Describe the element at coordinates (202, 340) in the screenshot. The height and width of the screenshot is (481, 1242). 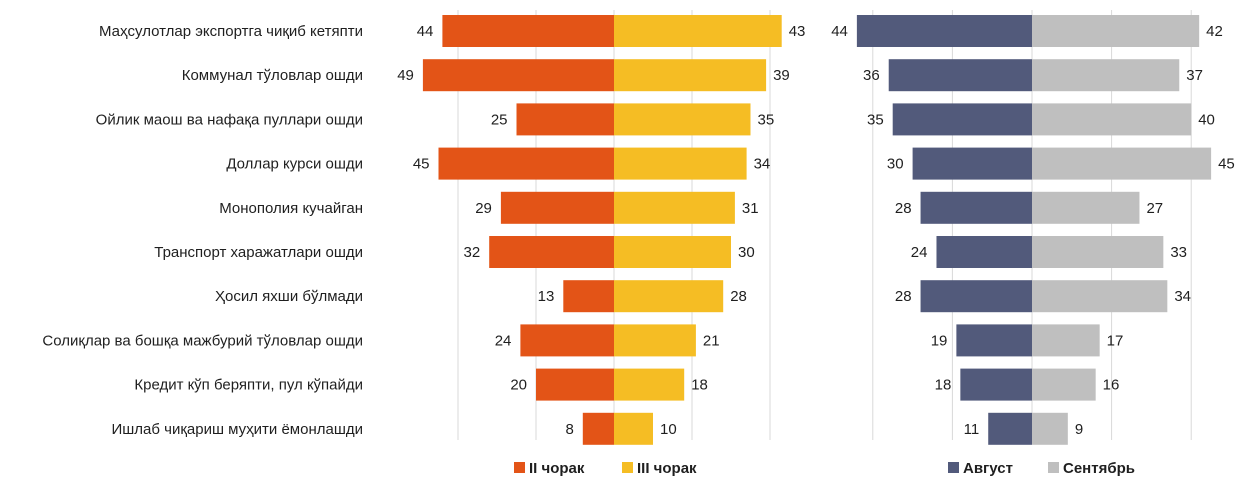
I see `category-label: Солиқлар ва бошқа мажбурий тўловлар ошди` at that location.